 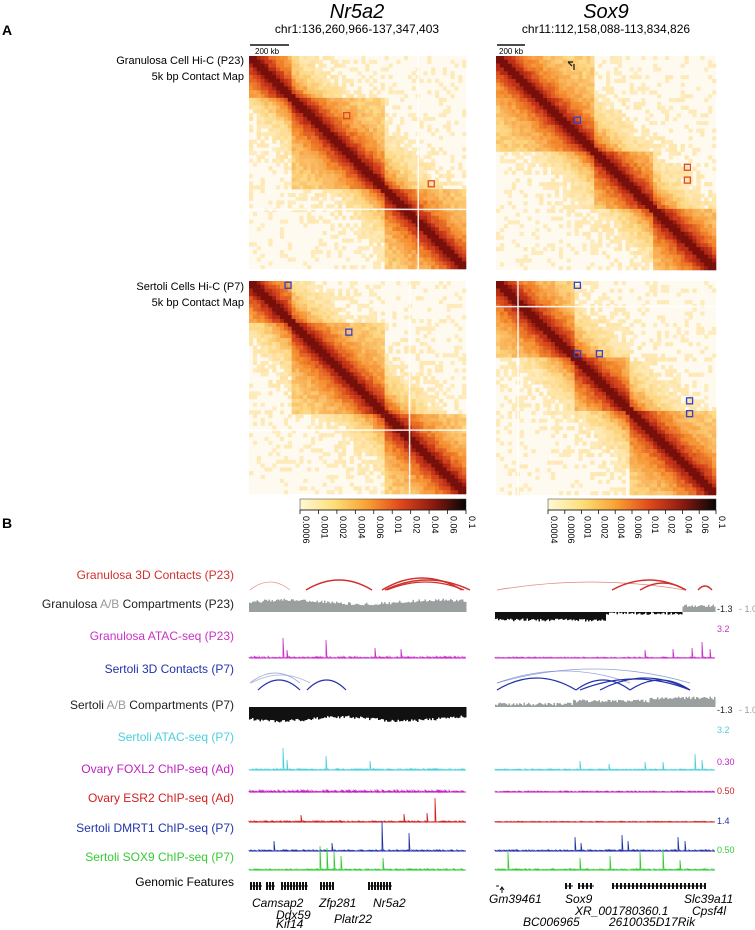 What do you see at coordinates (7, 30) in the screenshot?
I see `panel-a-label: A` at bounding box center [7, 30].